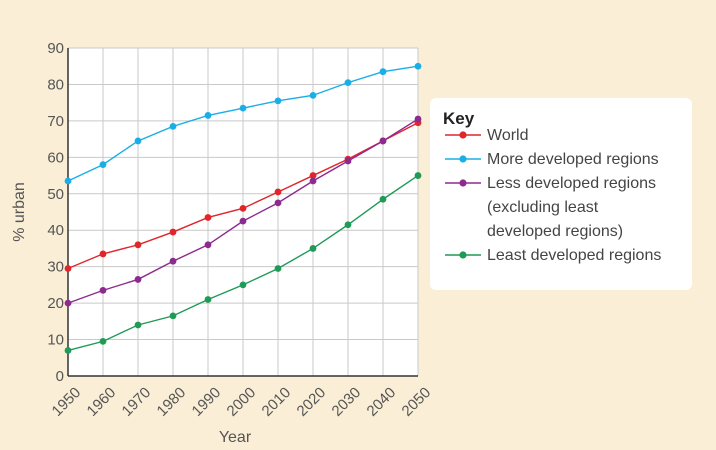 This screenshot has height=450, width=716. What do you see at coordinates (60, 376) in the screenshot?
I see `y-tick-label: 0` at bounding box center [60, 376].